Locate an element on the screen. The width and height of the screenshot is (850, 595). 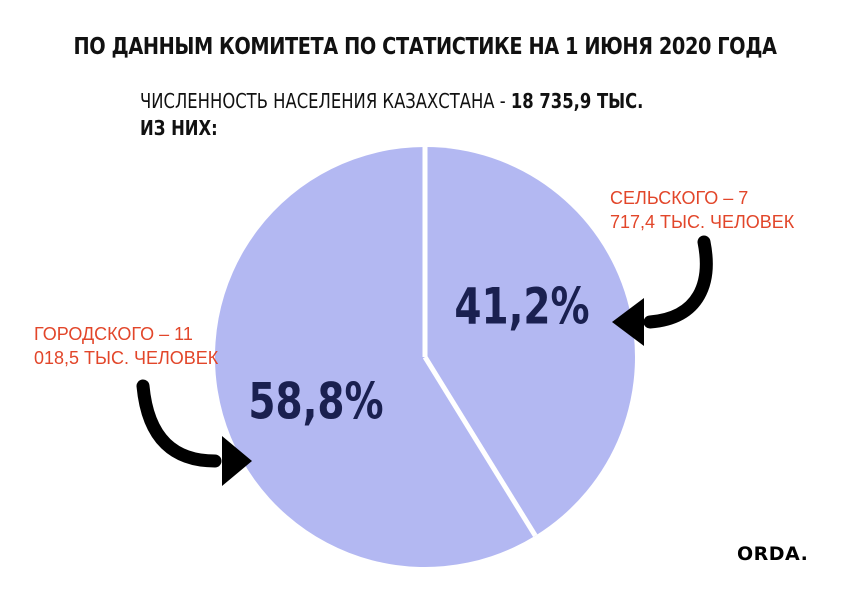
orda-logo: ORDA. is located at coordinates (773, 554).